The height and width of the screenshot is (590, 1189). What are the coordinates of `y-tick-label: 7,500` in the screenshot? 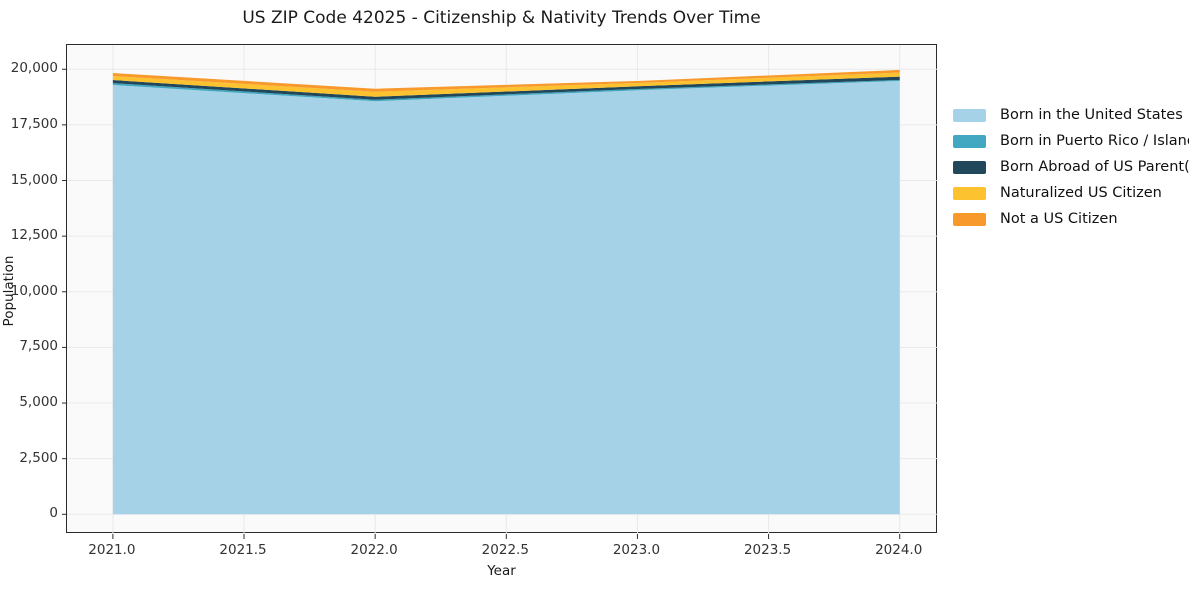 It's located at (38, 346).